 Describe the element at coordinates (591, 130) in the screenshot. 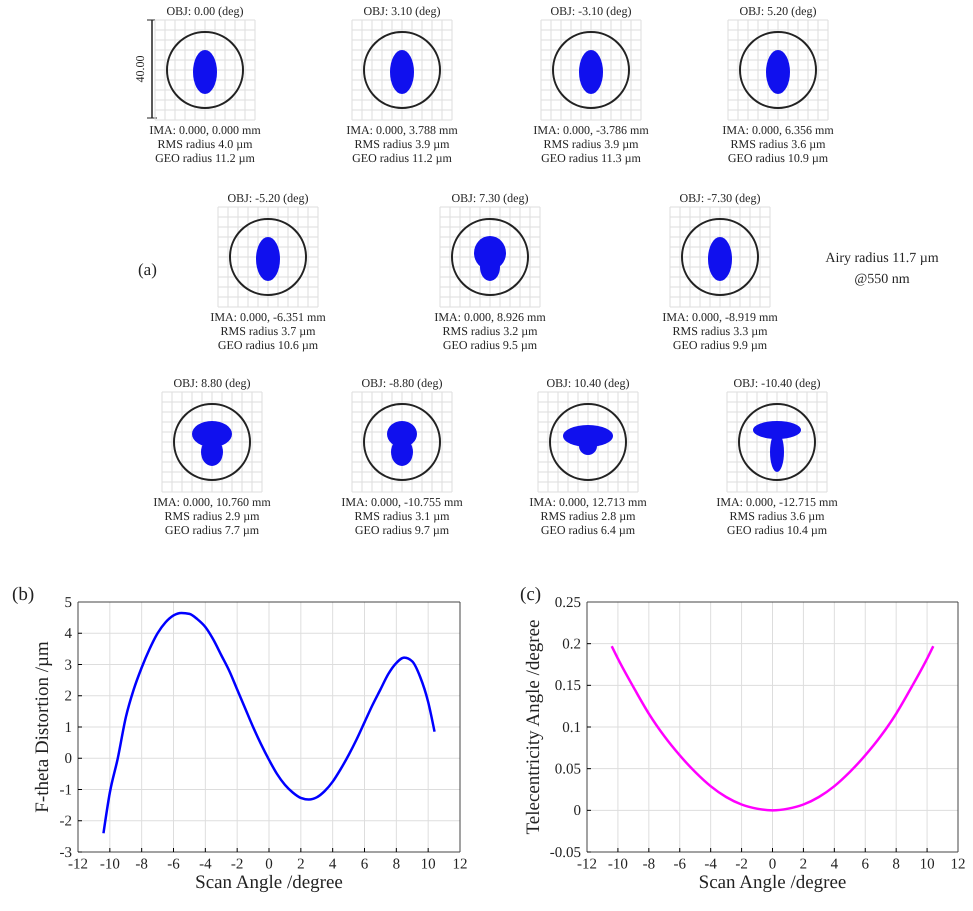

I see `text: IMA: 0.000, -3.786 mm` at that location.